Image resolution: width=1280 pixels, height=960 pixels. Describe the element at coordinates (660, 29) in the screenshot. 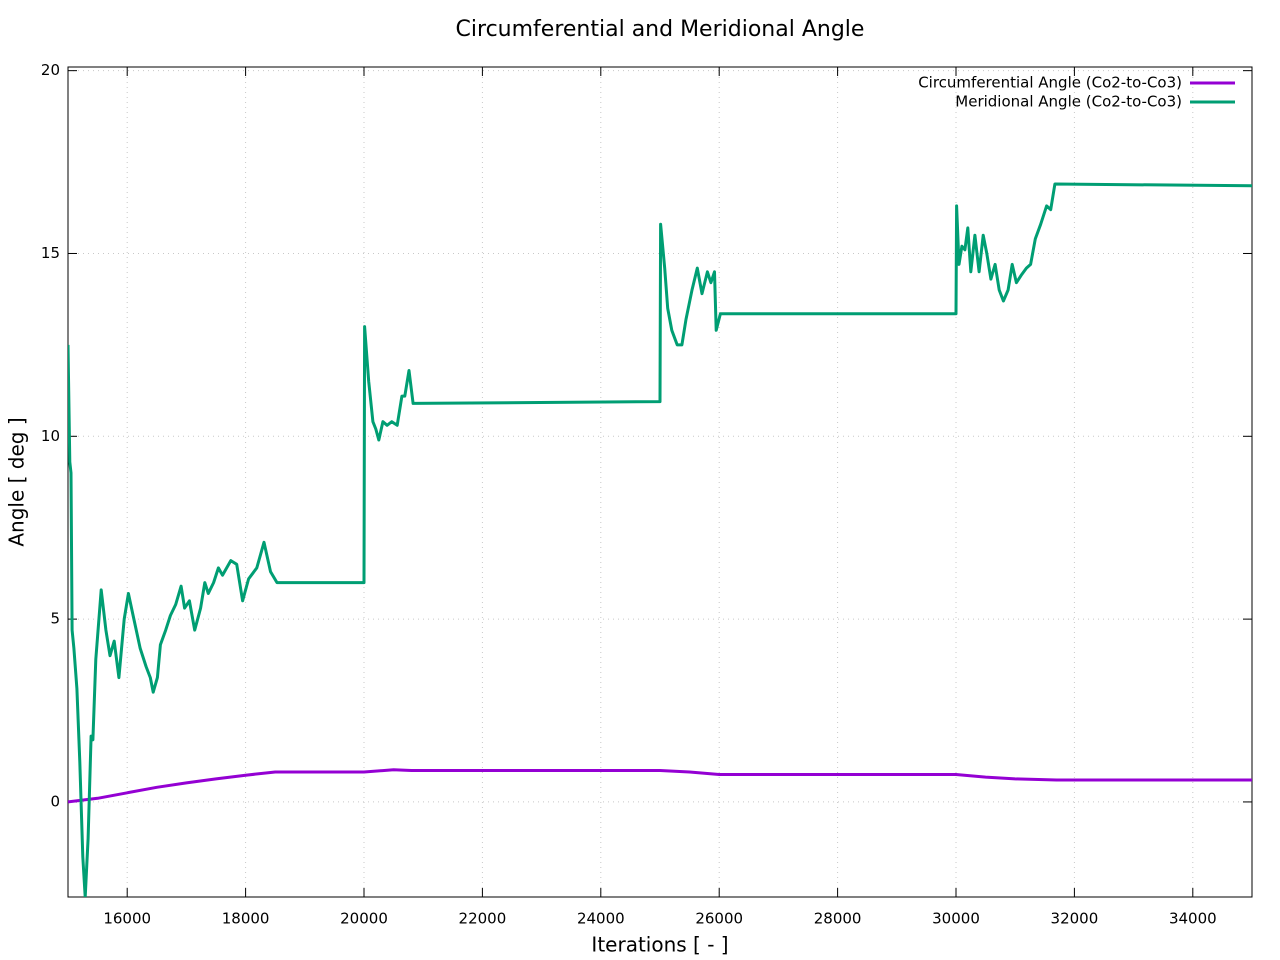

I see `chart-title: Circumferential and Meridional Angle` at that location.